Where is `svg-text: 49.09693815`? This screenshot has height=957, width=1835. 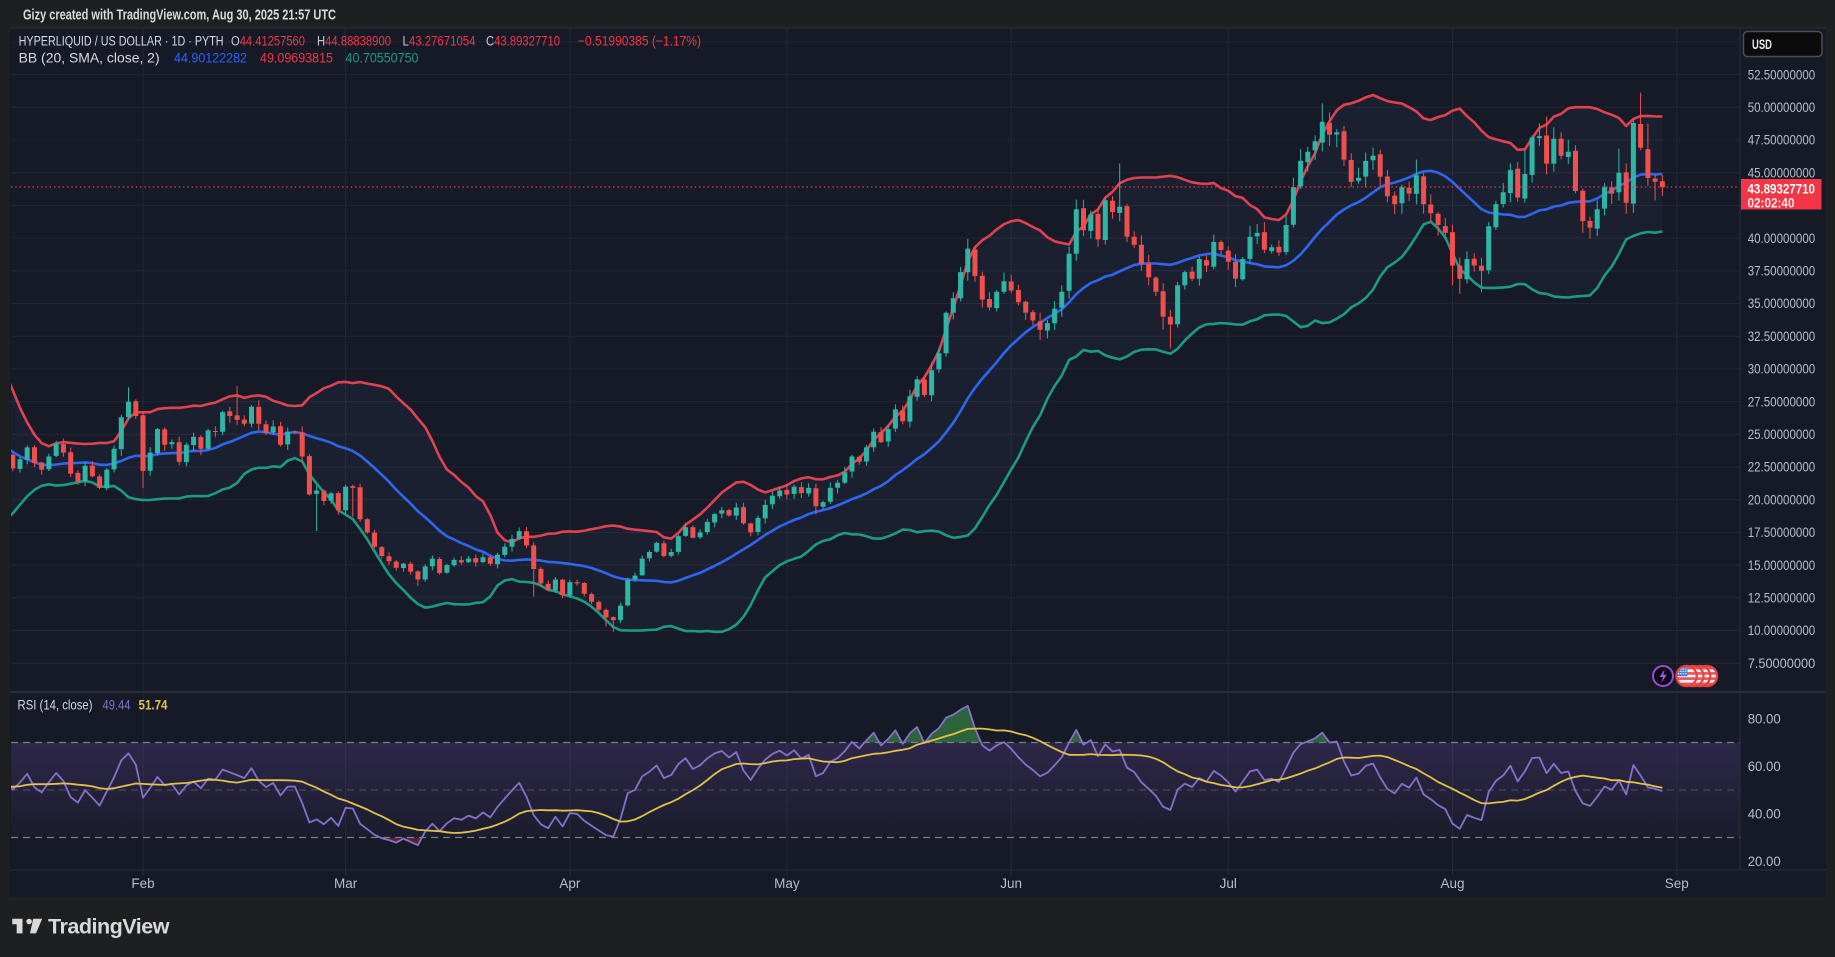
svg-text: 49.09693815 is located at coordinates (296, 58).